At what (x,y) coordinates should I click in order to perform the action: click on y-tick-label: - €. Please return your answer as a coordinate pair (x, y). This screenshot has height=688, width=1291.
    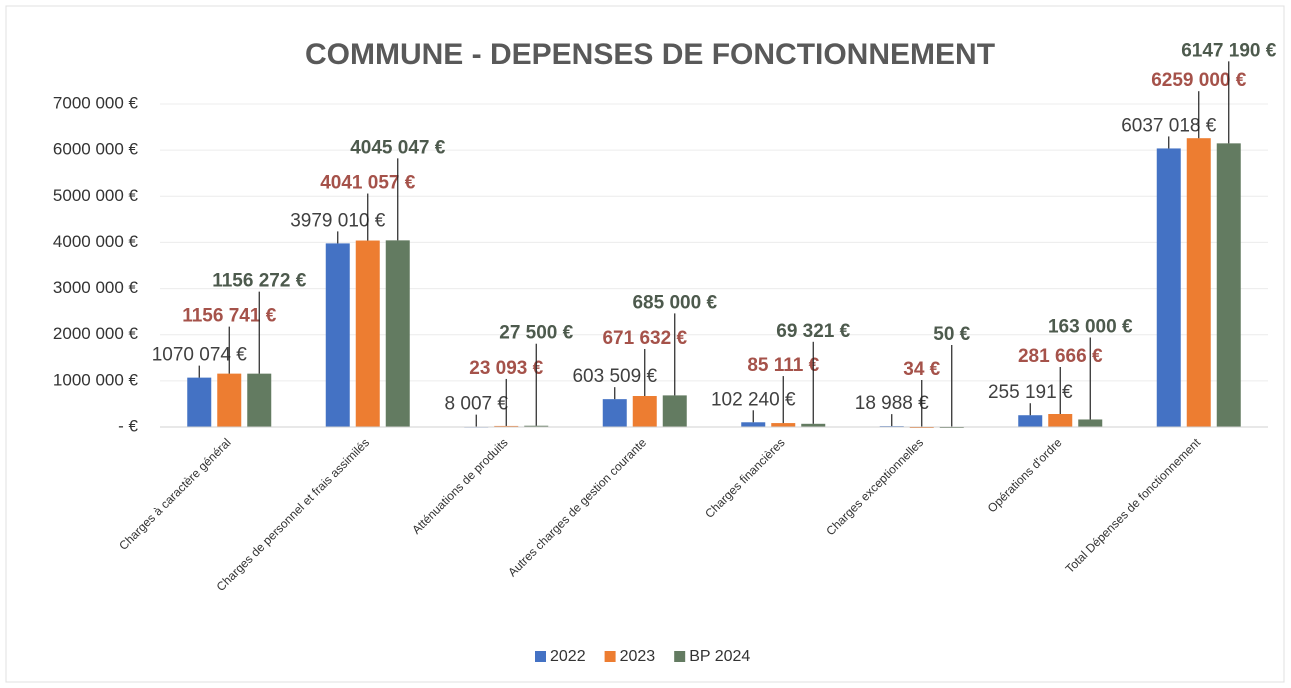
    Looking at the image, I should click on (128, 425).